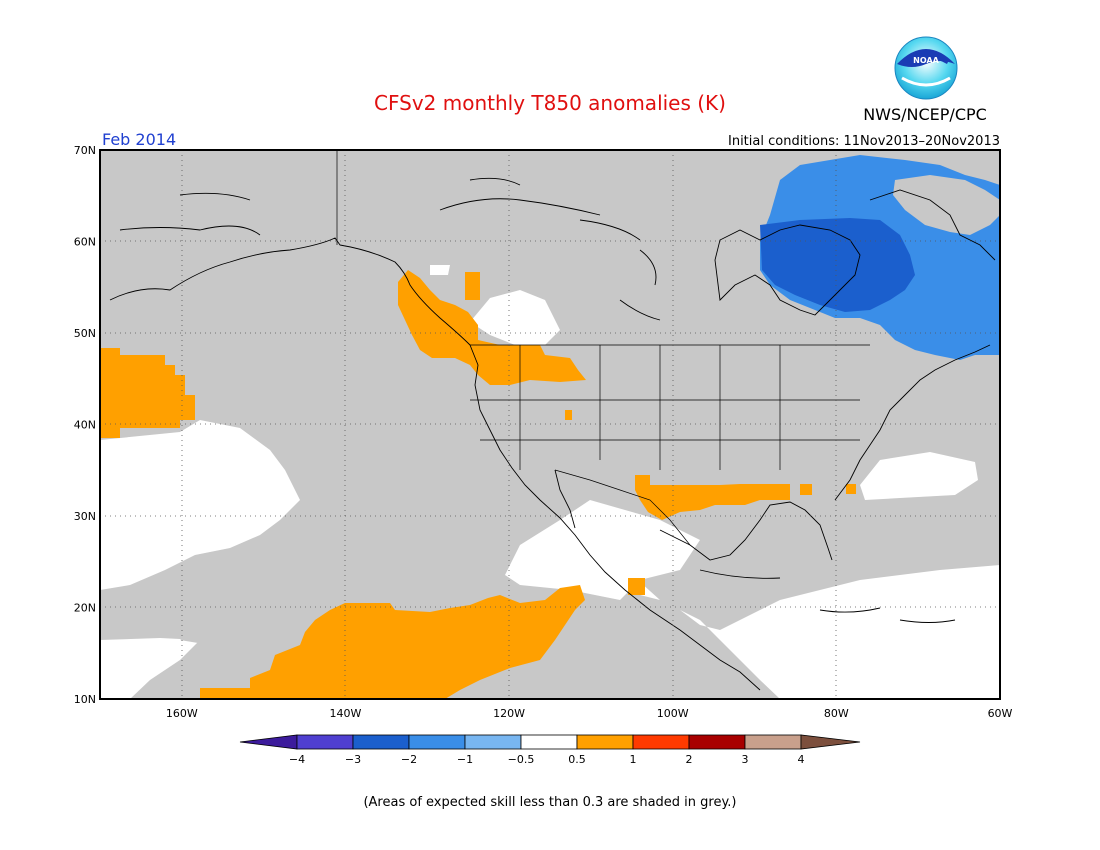 The width and height of the screenshot is (1100, 850). What do you see at coordinates (85, 516) in the screenshot?
I see `lat-label: 30N` at bounding box center [85, 516].